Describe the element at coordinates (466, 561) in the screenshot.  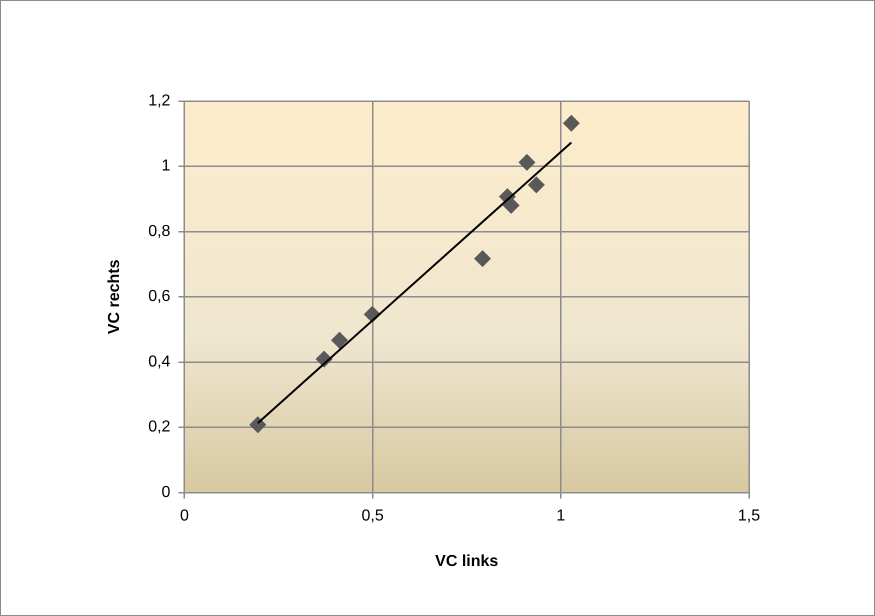
I see `x-axis-title: VC links` at that location.